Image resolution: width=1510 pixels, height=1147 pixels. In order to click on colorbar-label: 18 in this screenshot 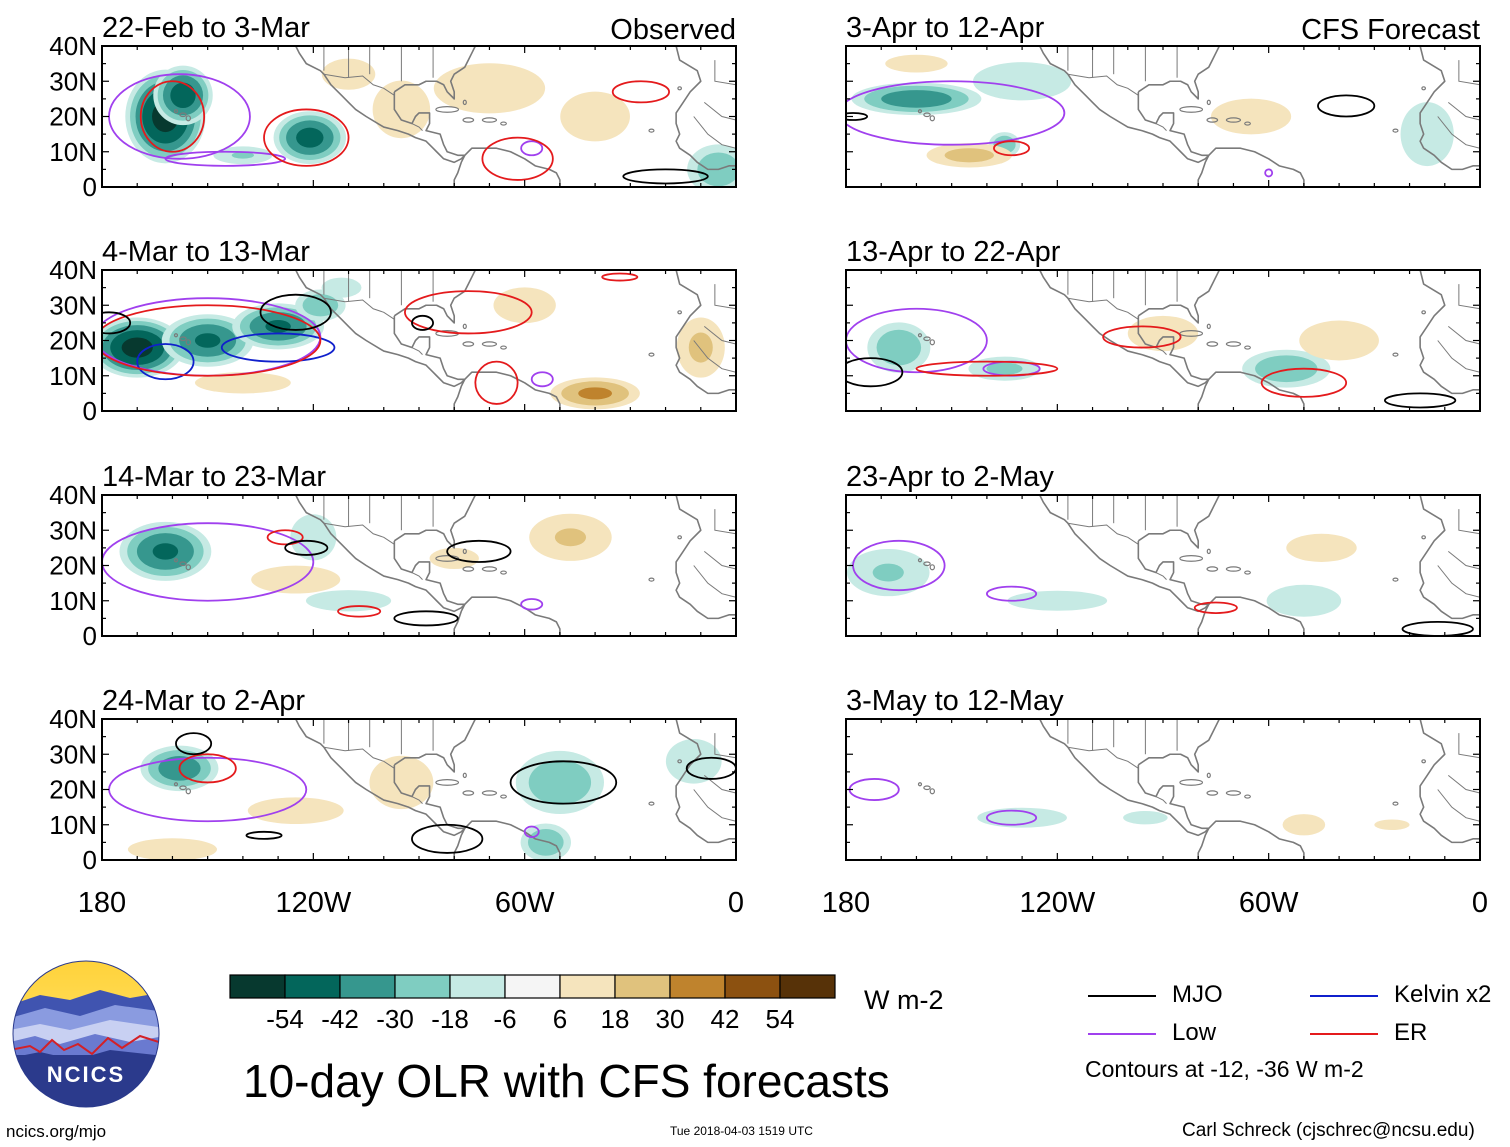, I will do `click(615, 1019)`.